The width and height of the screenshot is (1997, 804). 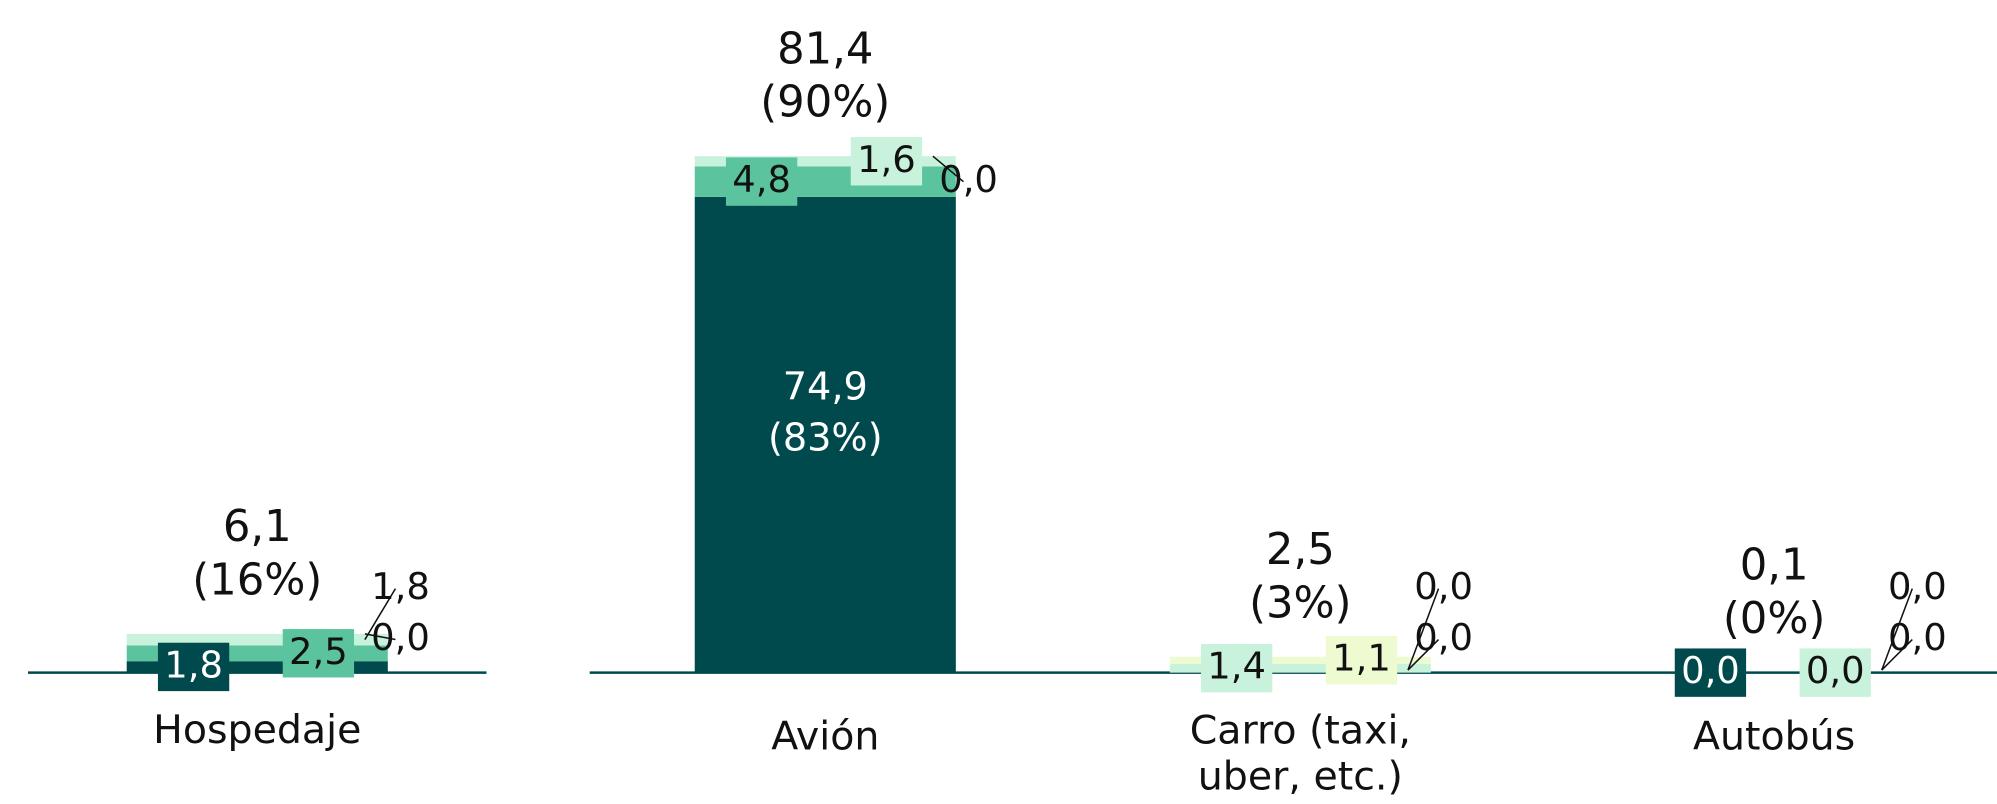 What do you see at coordinates (1300, 550) in the screenshot?
I see `total-label: 2,5` at bounding box center [1300, 550].